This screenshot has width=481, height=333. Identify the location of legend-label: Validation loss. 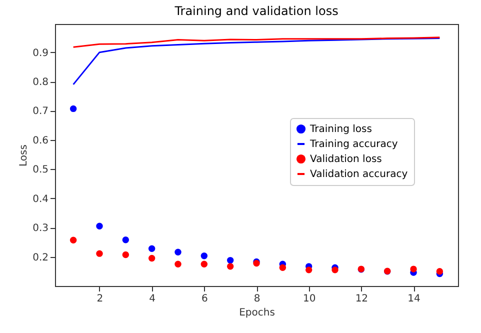
(346, 159).